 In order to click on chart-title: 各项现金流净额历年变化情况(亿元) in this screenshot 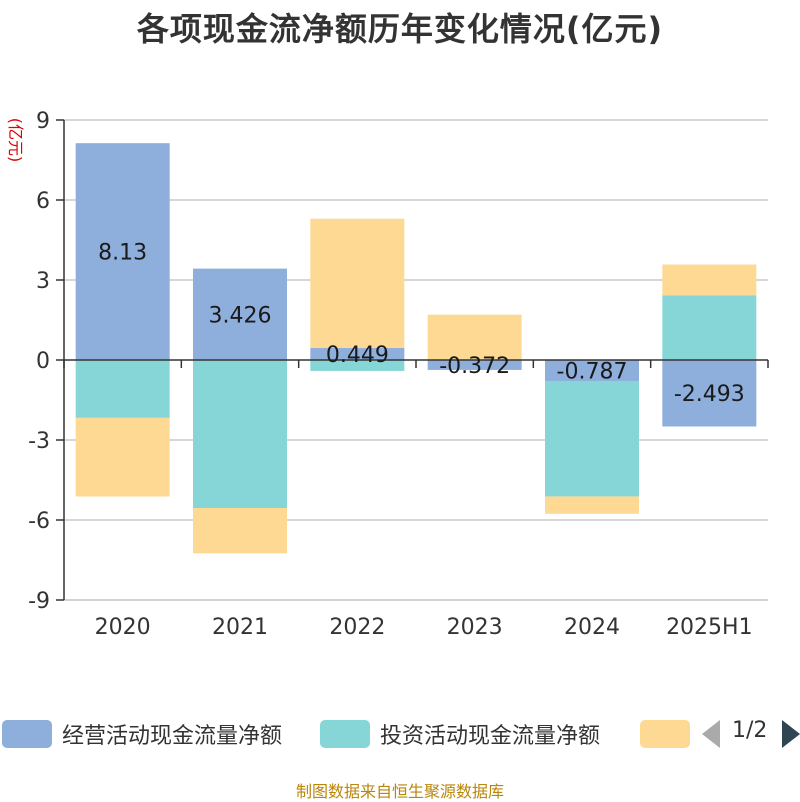, I will do `click(400, 29)`.